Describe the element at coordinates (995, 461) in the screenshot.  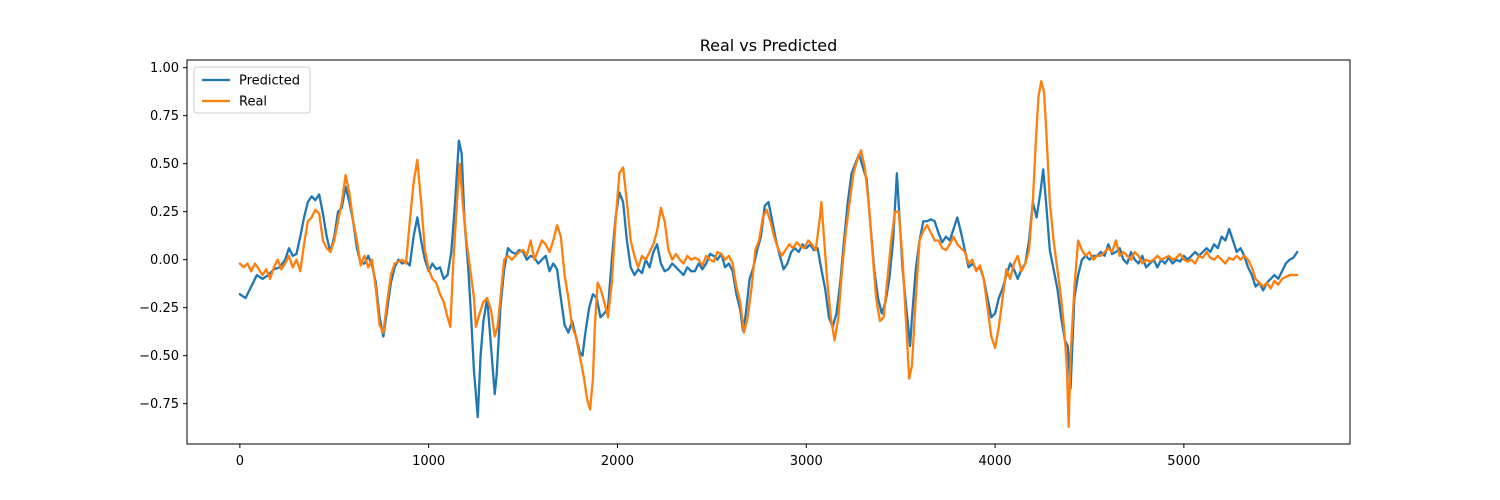
I see `x-tick-label: 4000` at that location.